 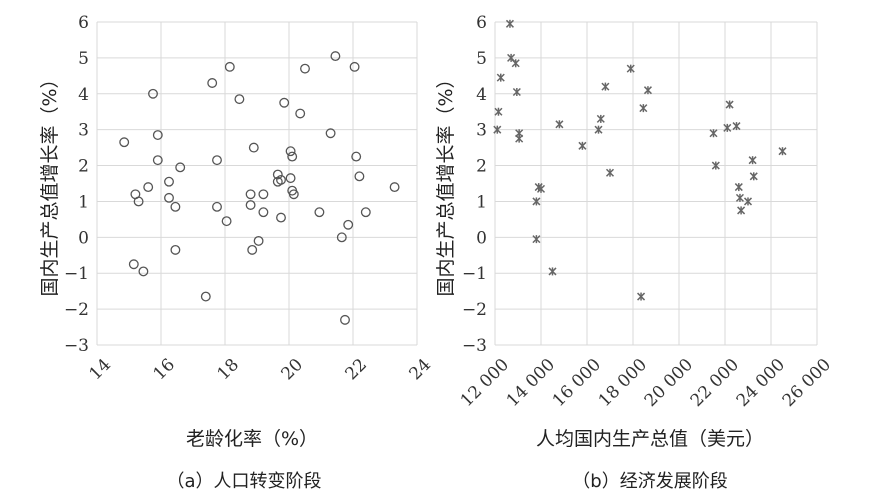 I want to click on x-tick-label: 14, so click(x=100, y=369).